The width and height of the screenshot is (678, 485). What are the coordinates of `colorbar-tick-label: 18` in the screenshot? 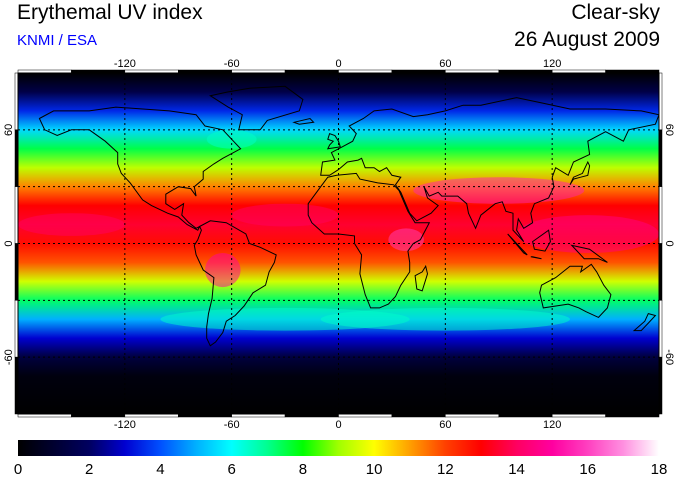 It's located at (659, 469).